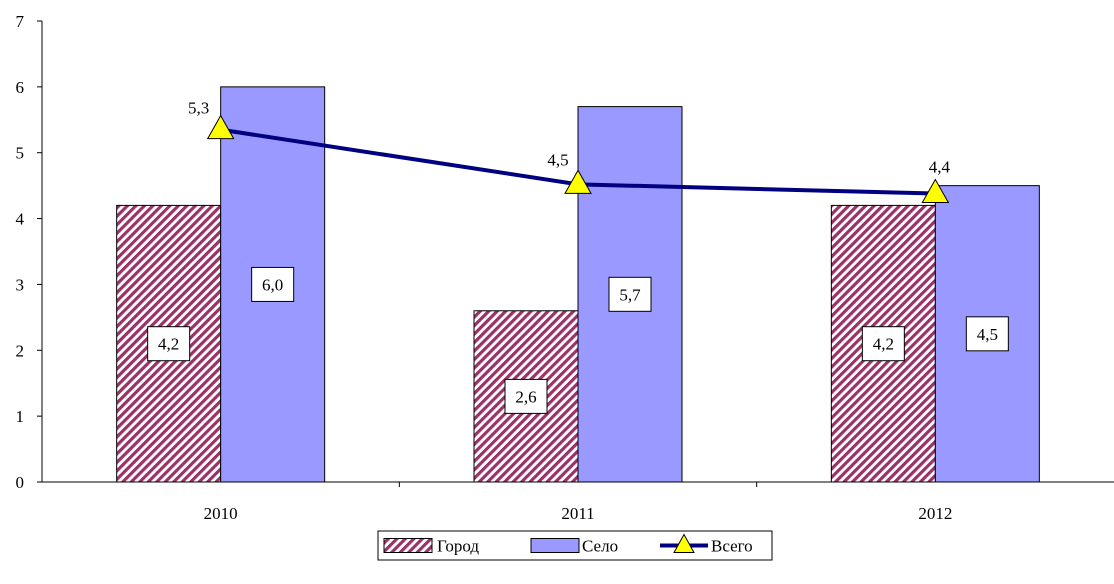 The height and width of the screenshot is (584, 1114). I want to click on legend-item-selo-label: Село, so click(600, 546).